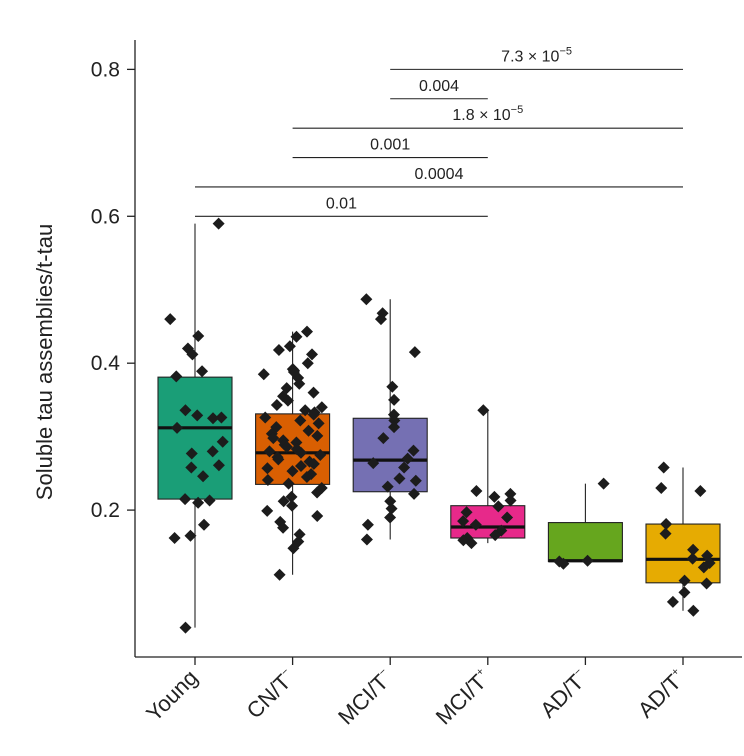 This screenshot has height=756, width=744. Describe the element at coordinates (44, 362) in the screenshot. I see `y-axis-title: Soluble tau assemblies/t-tau` at that location.